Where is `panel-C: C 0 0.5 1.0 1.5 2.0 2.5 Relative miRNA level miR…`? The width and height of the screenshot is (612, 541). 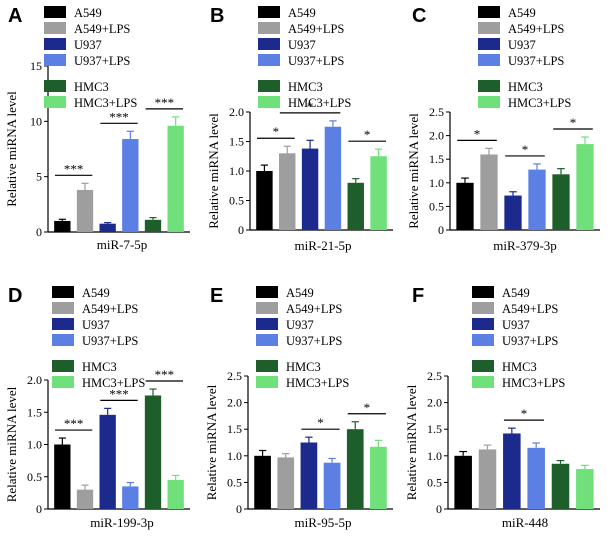
panel-C: C 0 0.5 1.0 1.5 2.0 2.5 Relative miRNA level miR… is located at coordinates (503, 129).